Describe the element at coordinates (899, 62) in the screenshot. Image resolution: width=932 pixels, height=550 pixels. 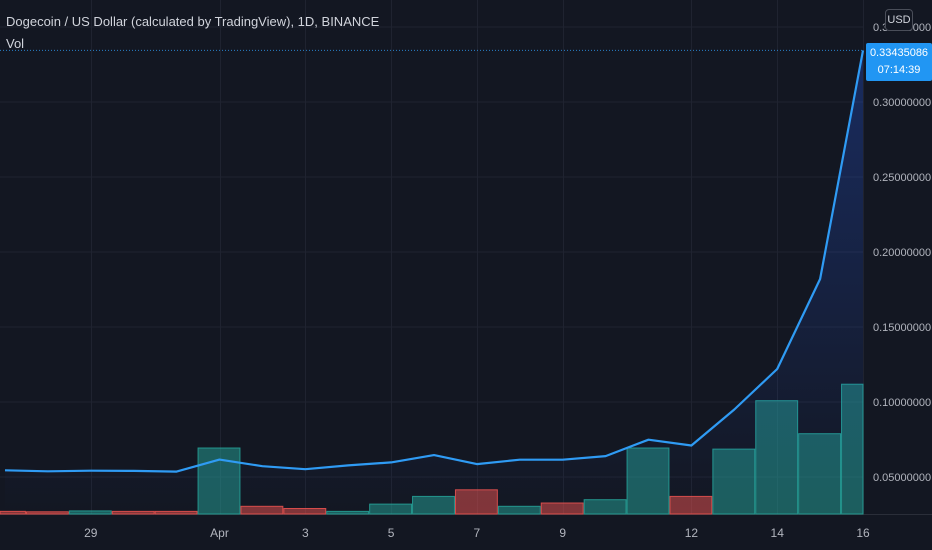
I see `last-price-tag: 0.33435086 07:14:39` at that location.